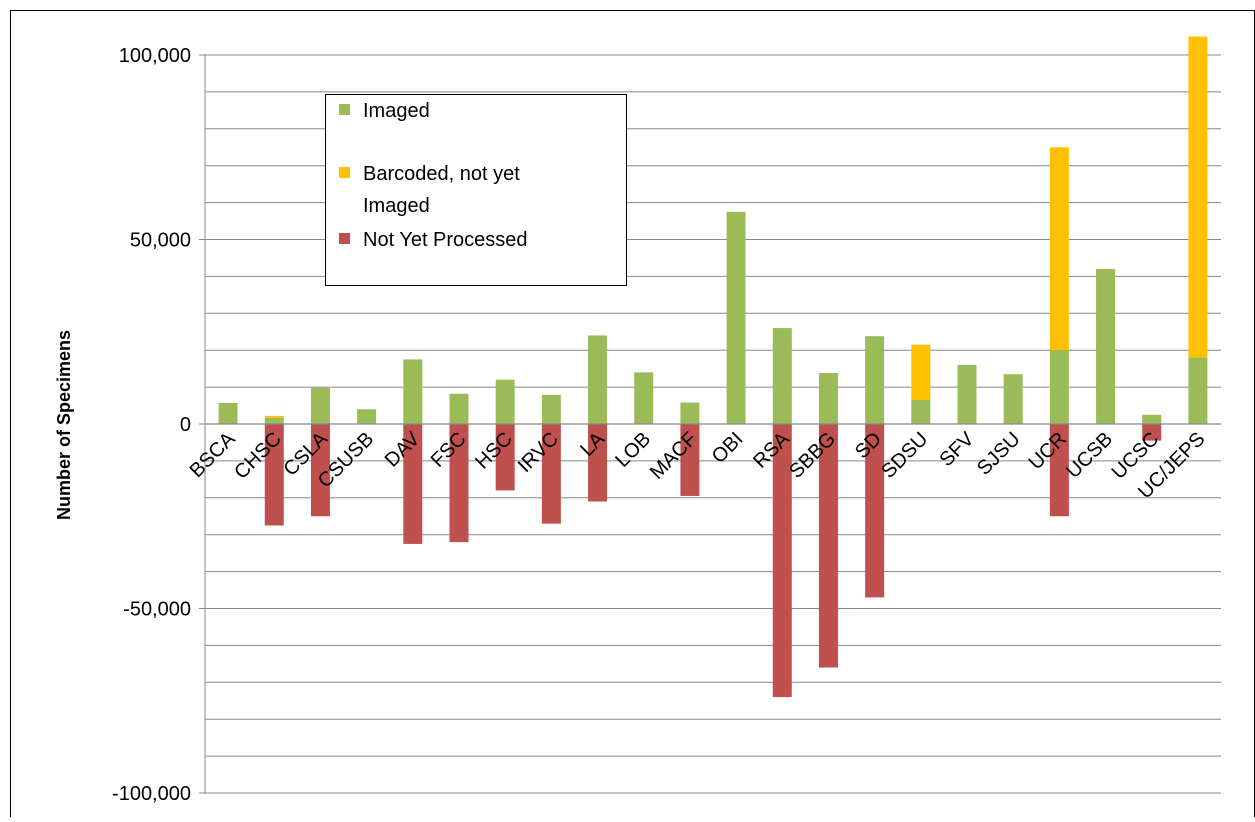 The width and height of the screenshot is (1255, 822). Describe the element at coordinates (151, 425) in the screenshot. I see `y-tick-labels: 100,000 50,000 0 -50,000 -100,000` at that location.